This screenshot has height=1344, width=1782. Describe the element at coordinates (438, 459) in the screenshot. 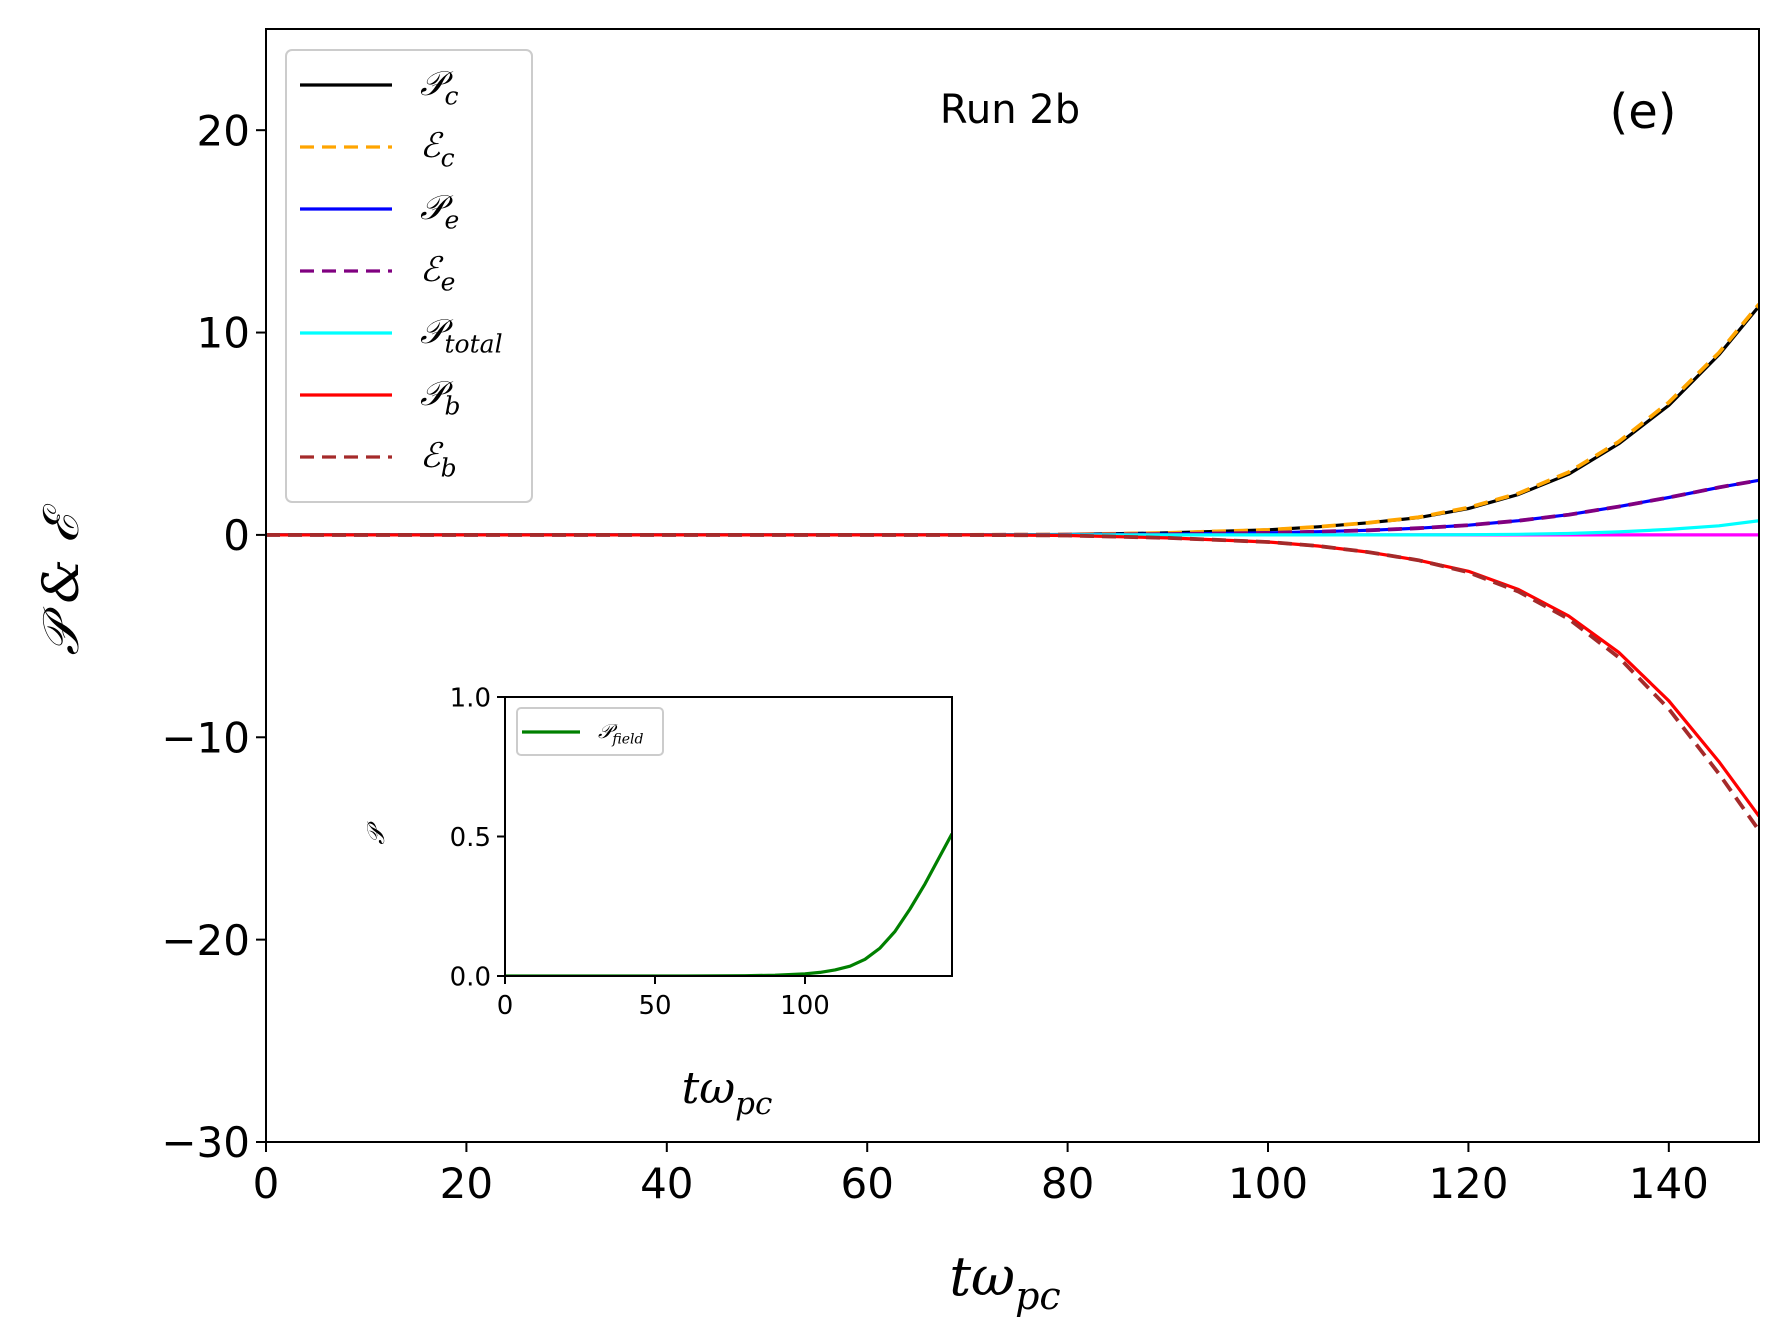

I see `legend-label-Eb: ℰb` at that location.